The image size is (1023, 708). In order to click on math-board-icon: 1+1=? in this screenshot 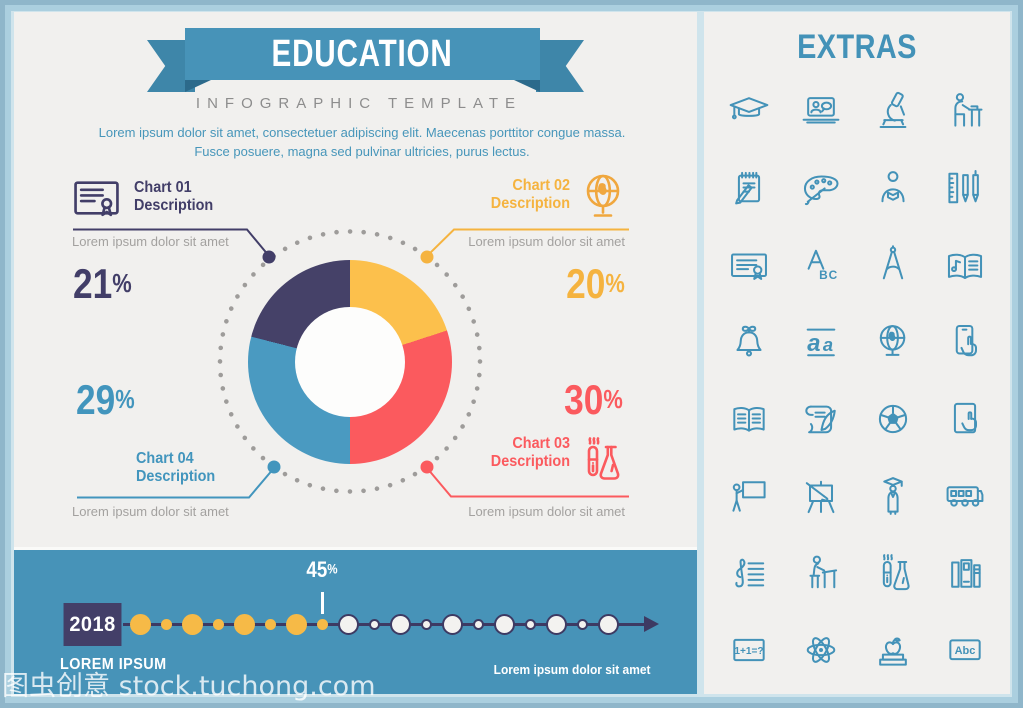, I will do `click(749, 649)`.